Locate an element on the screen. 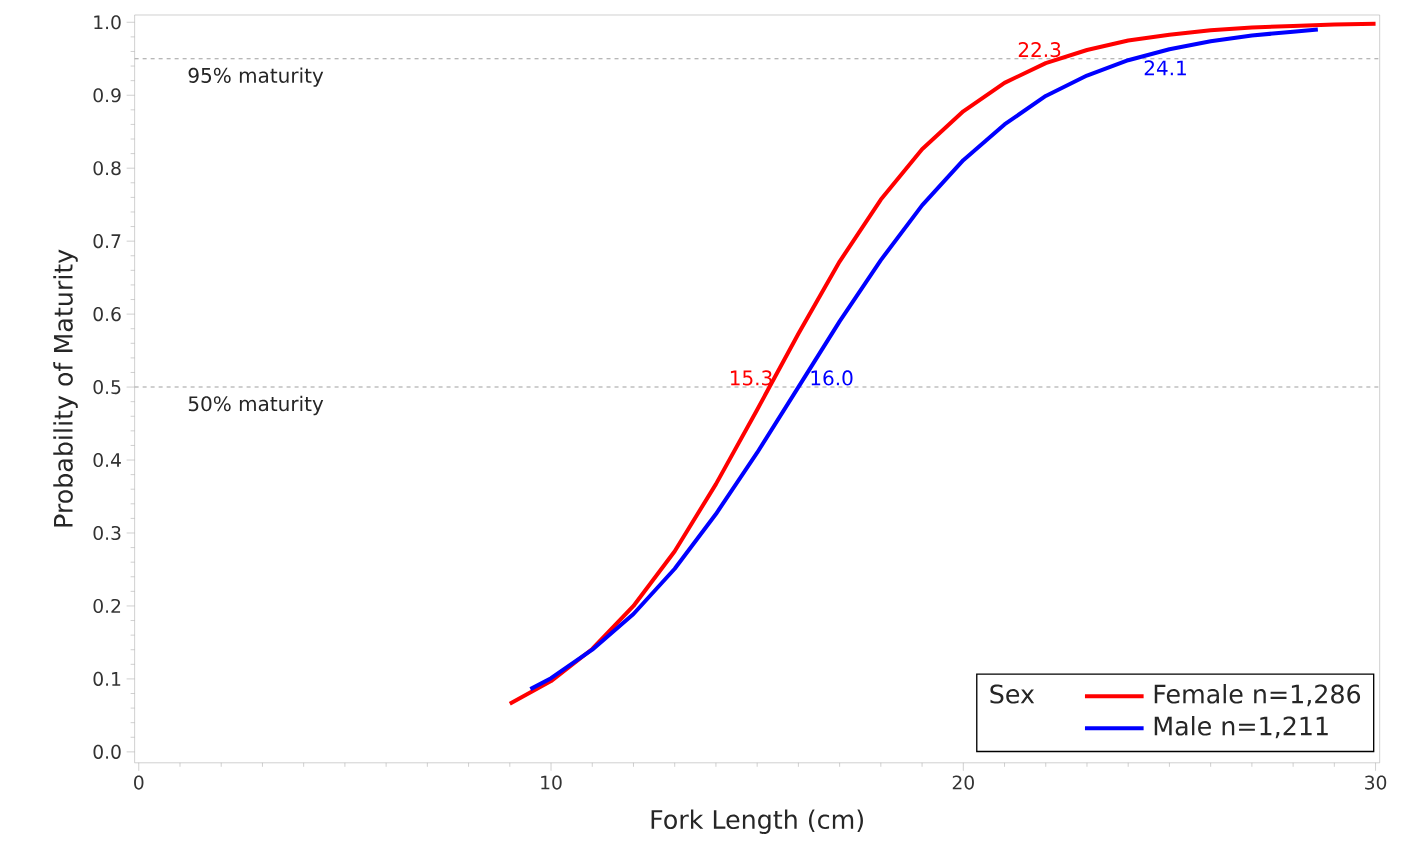  ref-line-label: 50% maturity is located at coordinates (256, 405).